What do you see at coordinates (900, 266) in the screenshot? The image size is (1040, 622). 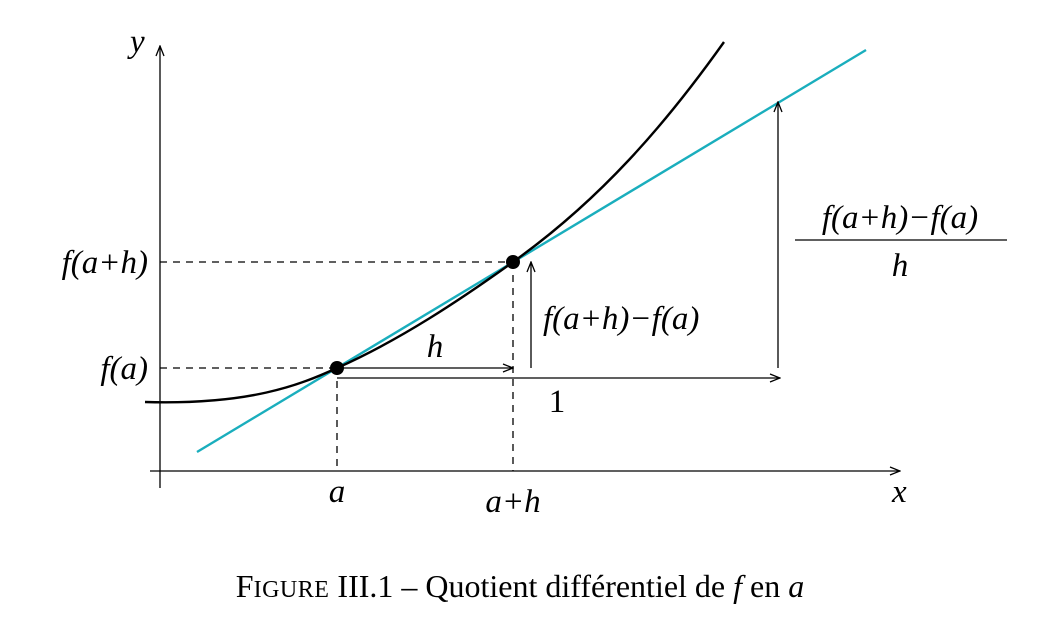 I see `quotient-denominator: h` at bounding box center [900, 266].